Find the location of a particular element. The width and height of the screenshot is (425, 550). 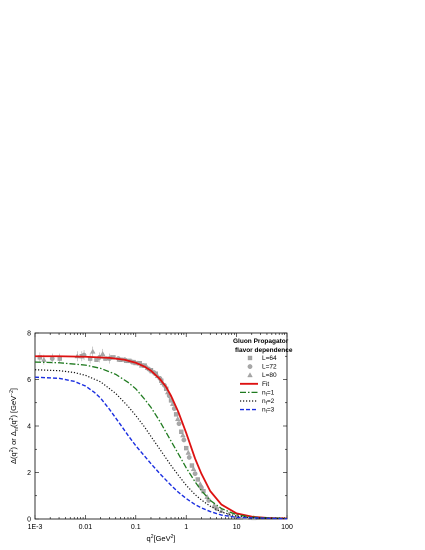

legend-label: Fit is located at coordinates (265, 384).